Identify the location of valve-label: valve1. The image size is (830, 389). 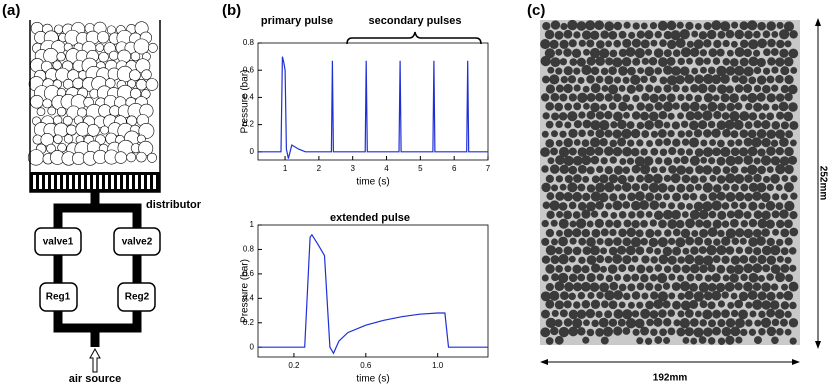
(58, 242).